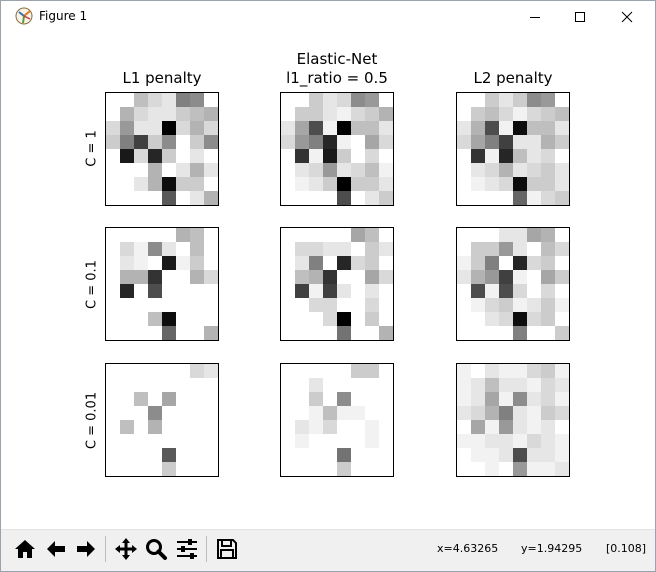 The height and width of the screenshot is (572, 656). What do you see at coordinates (25, 549) in the screenshot?
I see `home-button` at bounding box center [25, 549].